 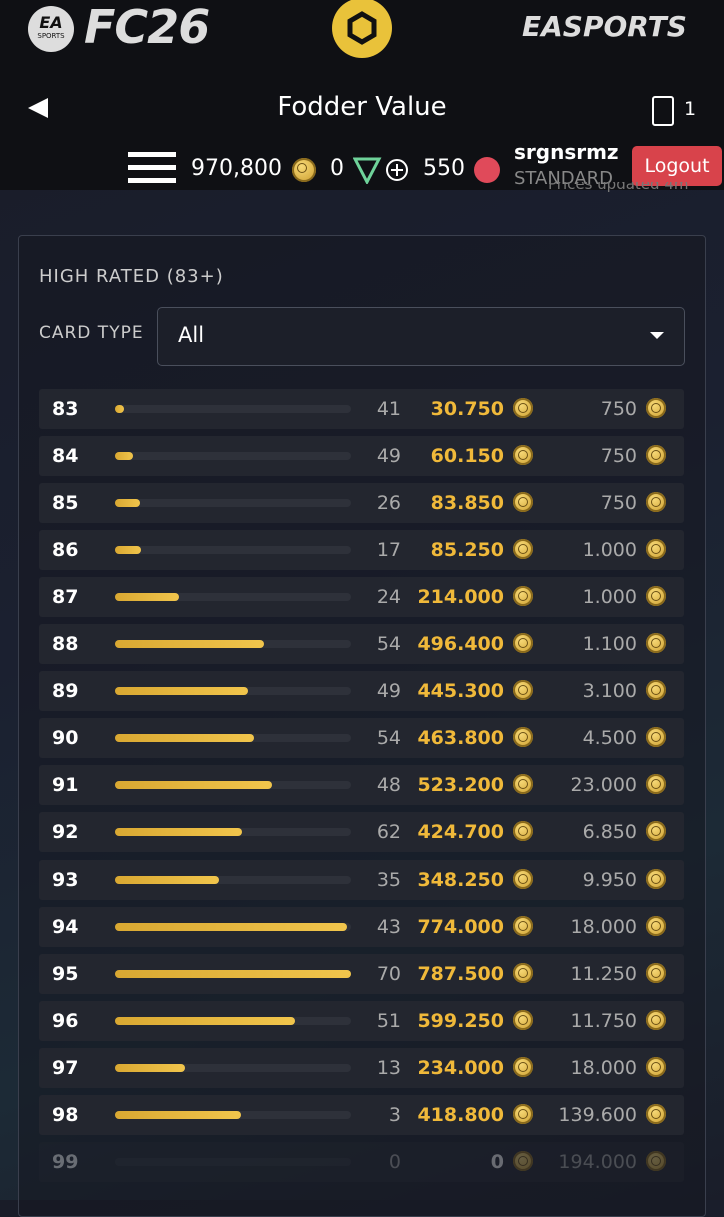 What do you see at coordinates (460, 691) in the screenshot?
I see `price: 445.300` at bounding box center [460, 691].